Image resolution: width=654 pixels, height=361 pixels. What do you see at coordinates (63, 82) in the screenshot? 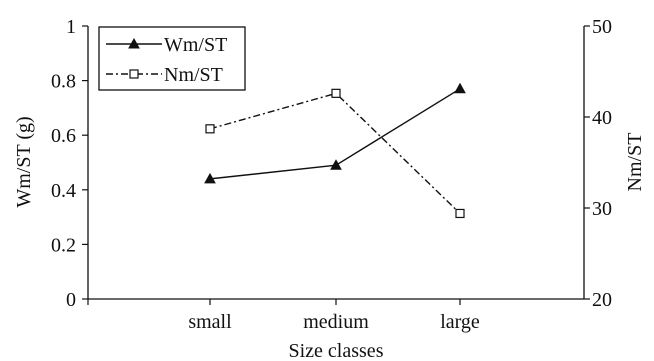
I see `left-y-tick-label: 0.8` at bounding box center [63, 82].